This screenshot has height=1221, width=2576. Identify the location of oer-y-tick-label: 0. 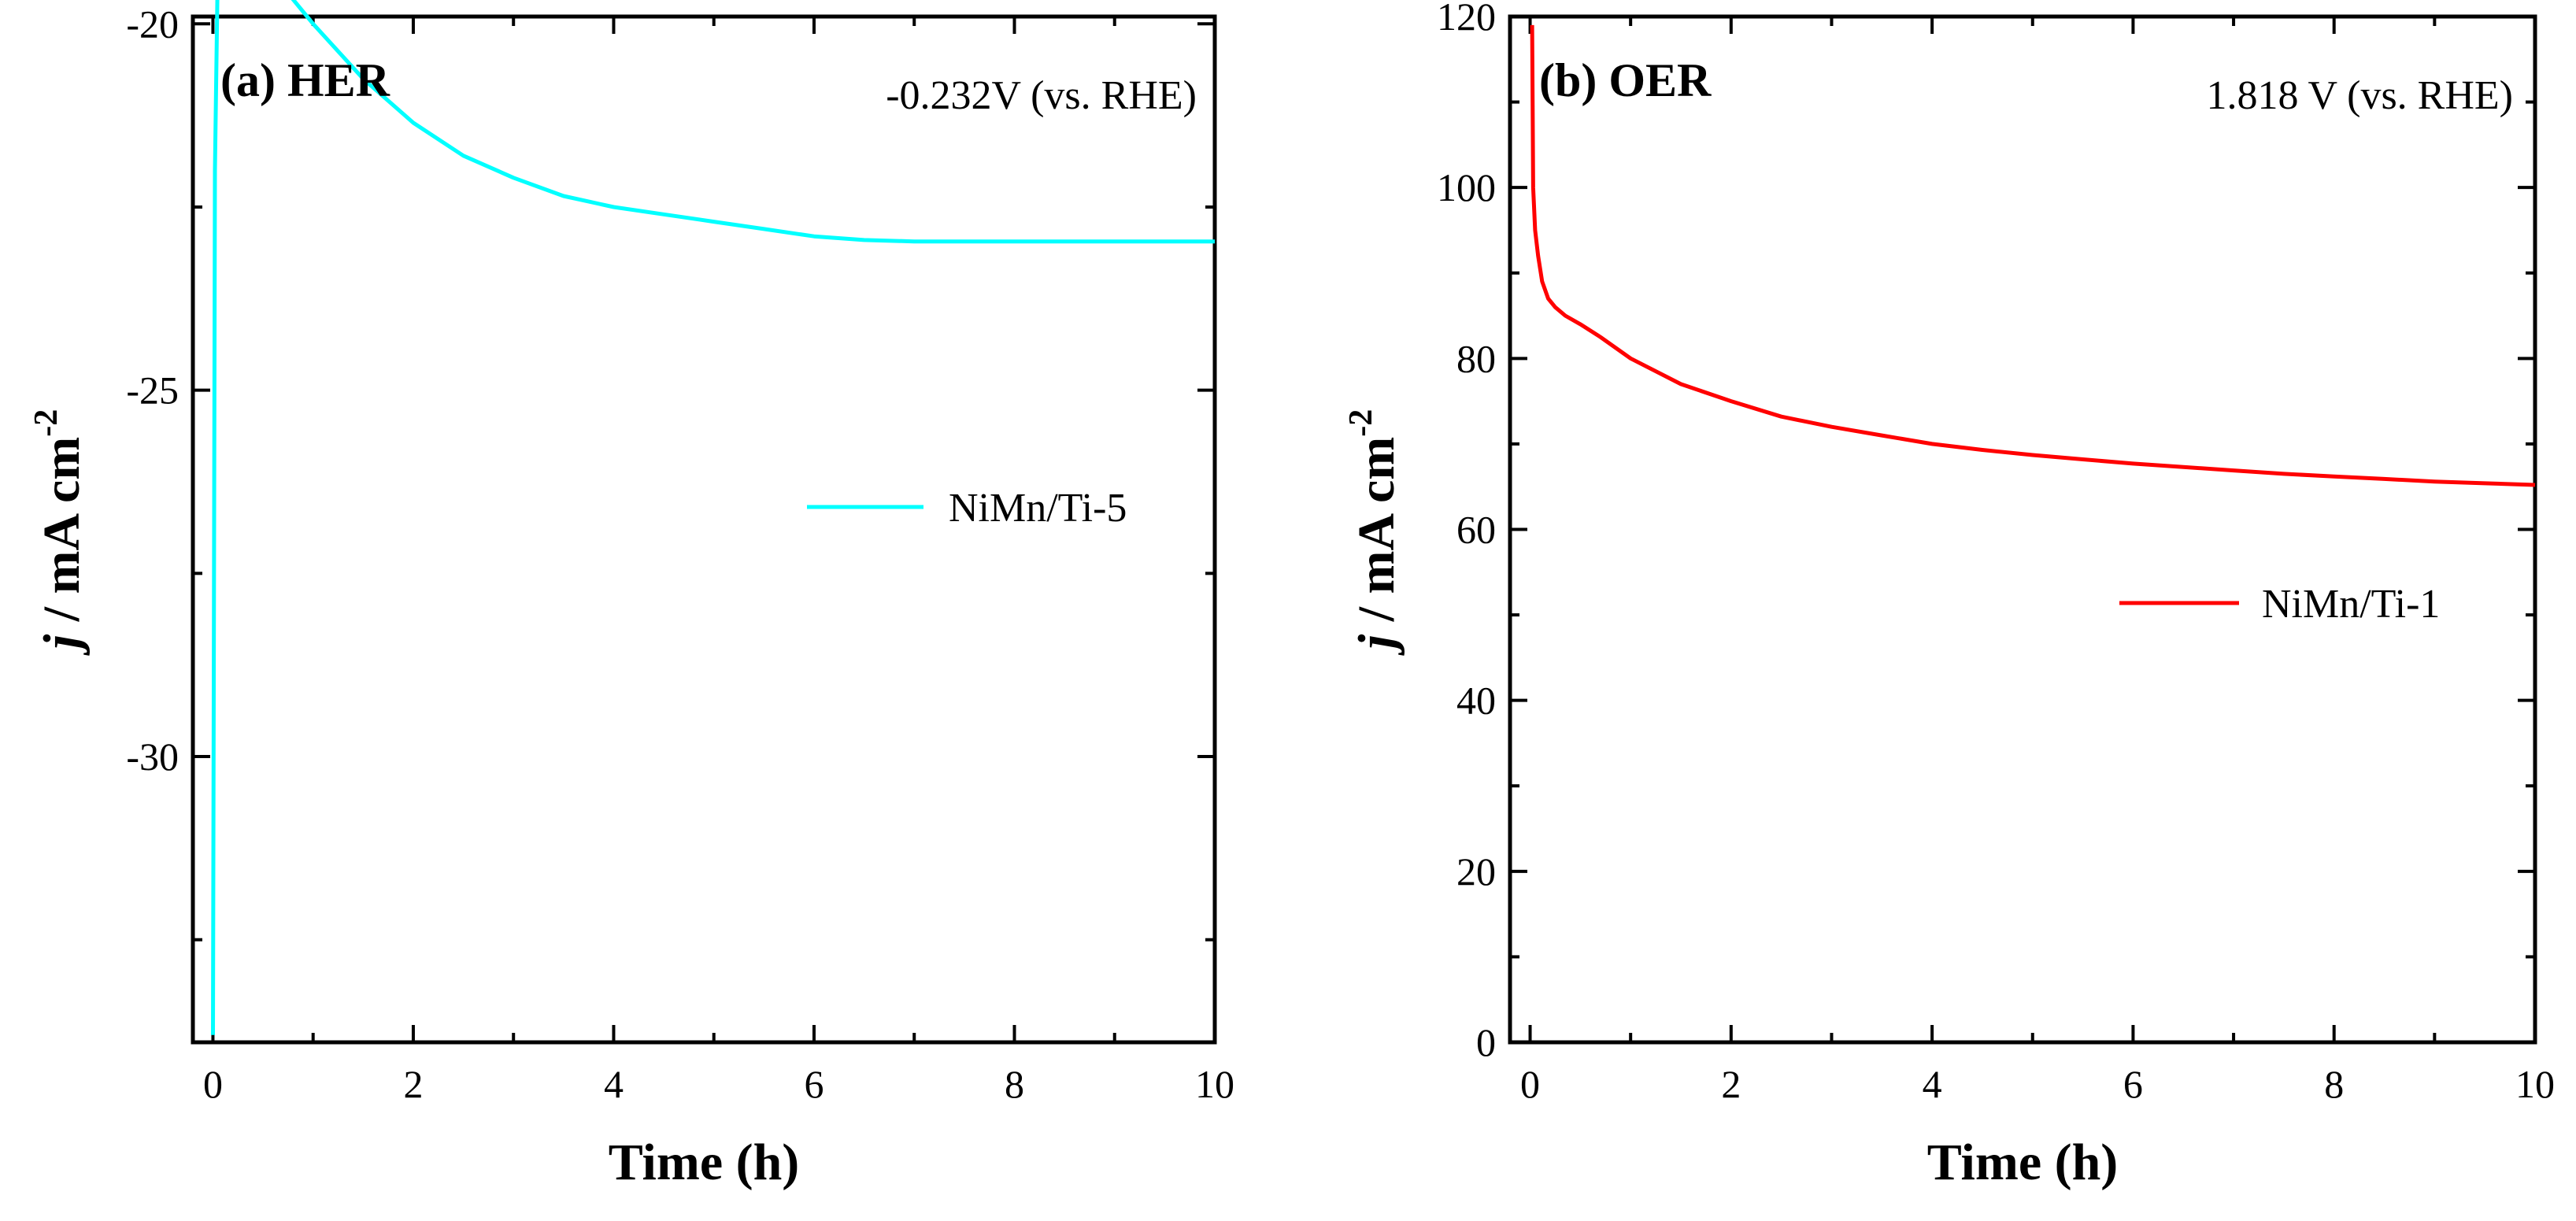
(1486, 1042).